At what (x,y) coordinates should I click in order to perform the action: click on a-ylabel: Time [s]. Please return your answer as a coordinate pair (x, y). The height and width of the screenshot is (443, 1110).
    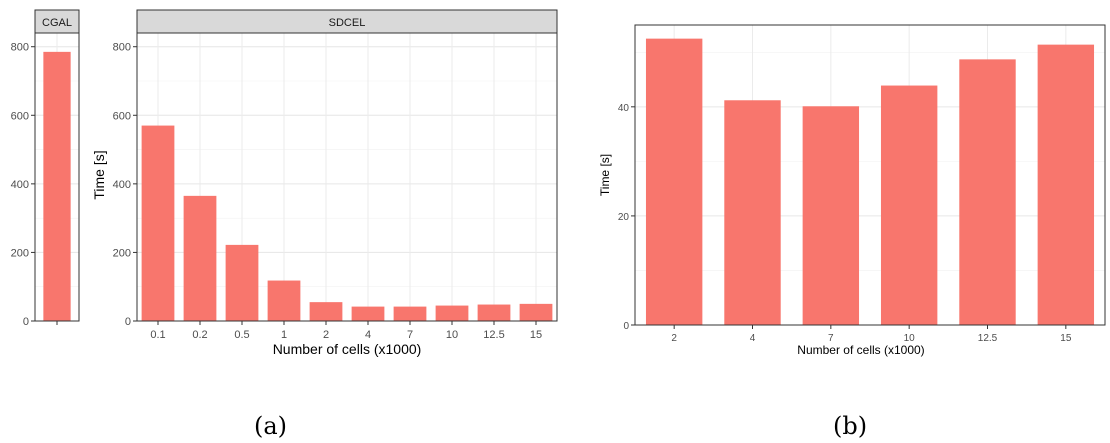
    Looking at the image, I should click on (99, 174).